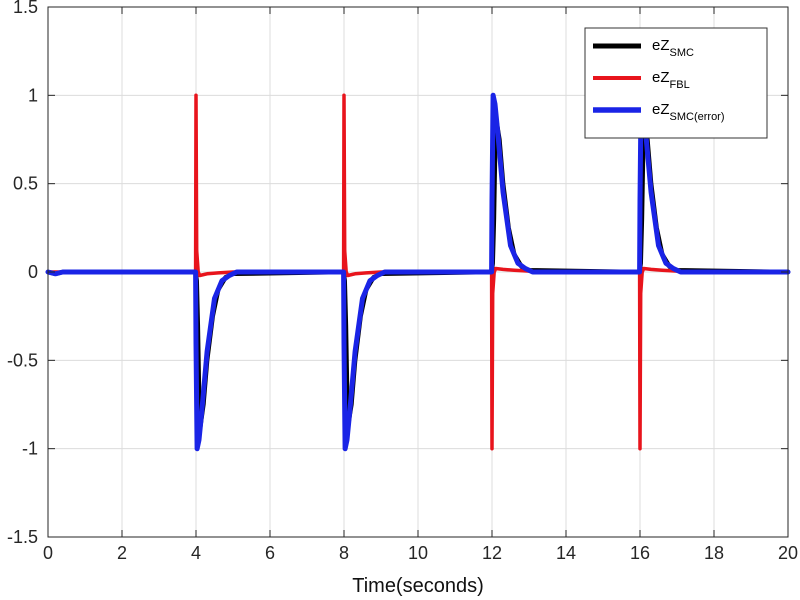 This screenshot has width=800, height=600. Describe the element at coordinates (788, 553) in the screenshot. I see `x-tick-label: 20` at that location.